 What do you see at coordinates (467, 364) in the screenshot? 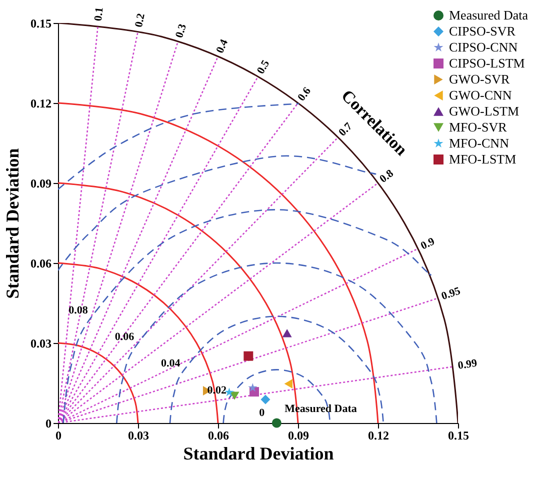
I see `annotation: 0.99` at bounding box center [467, 364].